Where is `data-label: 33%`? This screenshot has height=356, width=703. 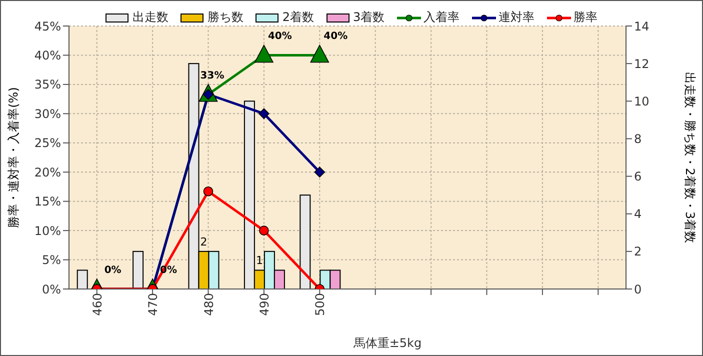
data-label: 33% is located at coordinates (212, 76).